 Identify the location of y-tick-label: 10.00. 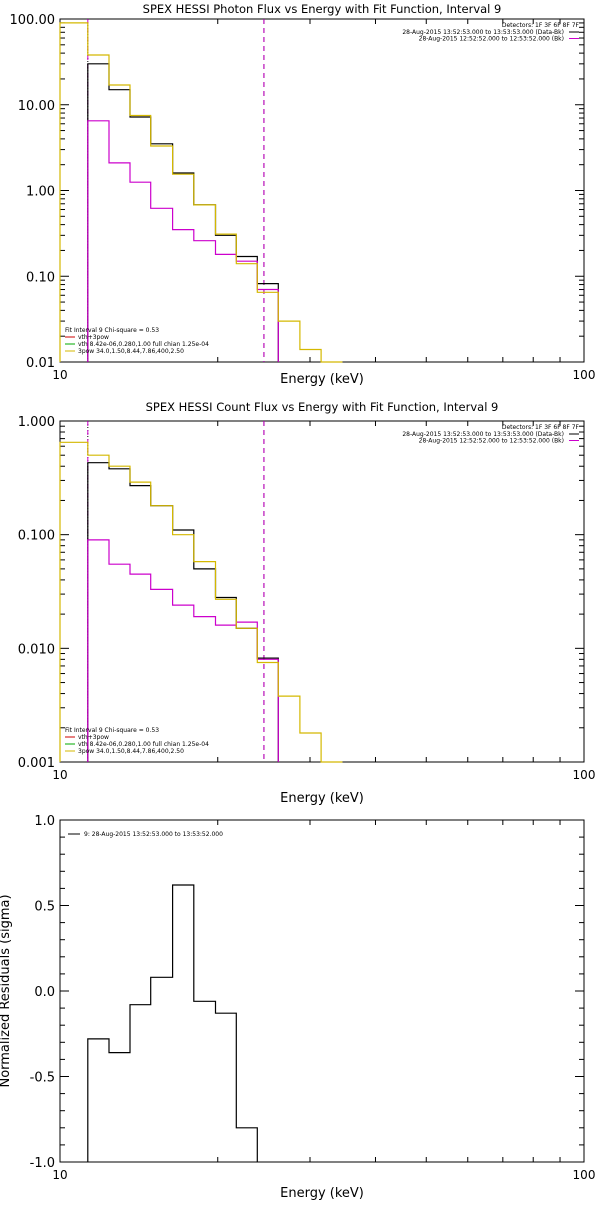
(36, 106).